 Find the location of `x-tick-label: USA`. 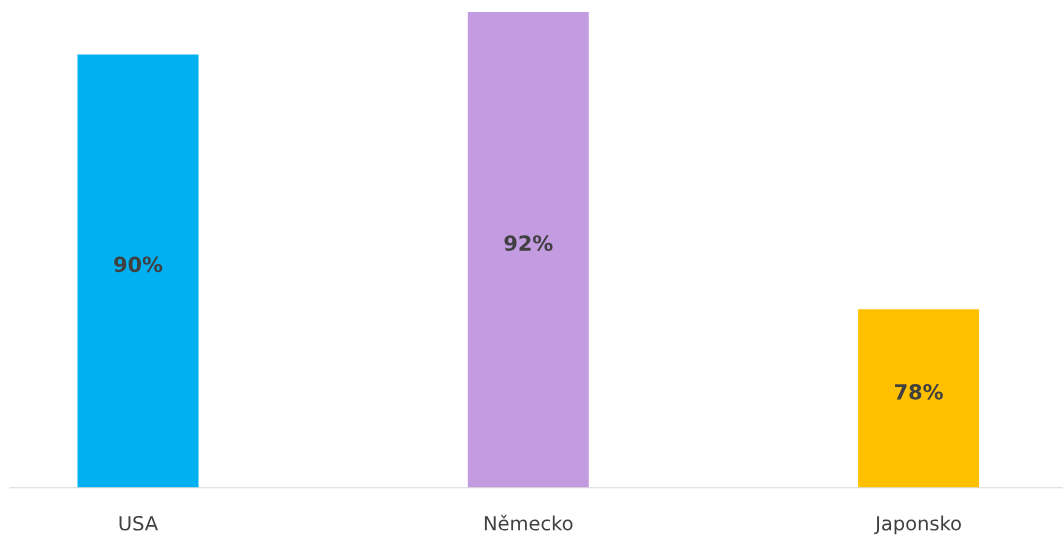

x-tick-label: USA is located at coordinates (138, 523).